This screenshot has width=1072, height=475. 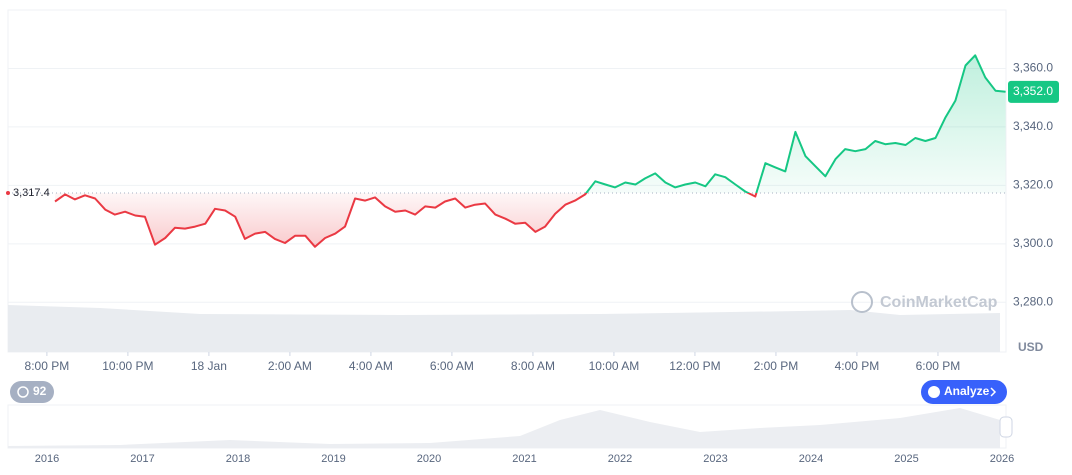 What do you see at coordinates (939, 302) in the screenshot?
I see `watermark: CoinMarketCap` at bounding box center [939, 302].